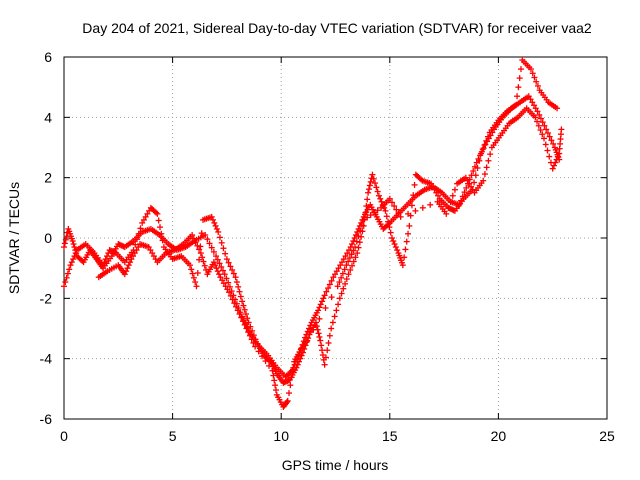  I want to click on x-tick-label: 15, so click(390, 436).